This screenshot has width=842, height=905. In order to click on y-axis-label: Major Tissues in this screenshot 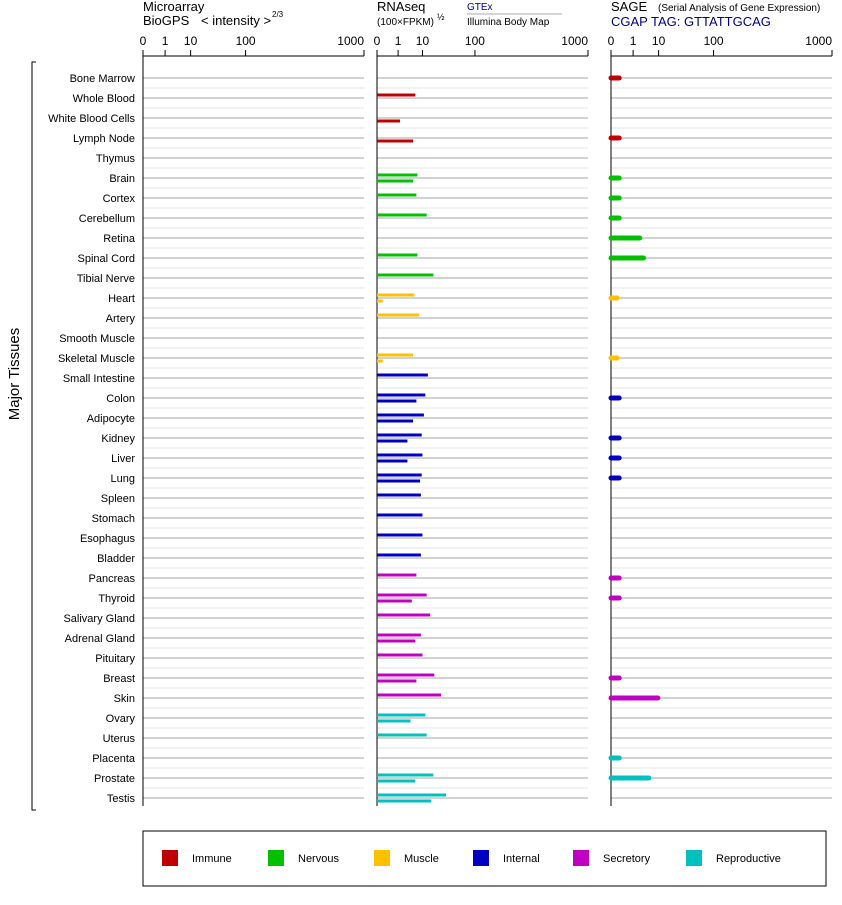, I will do `click(14, 374)`.